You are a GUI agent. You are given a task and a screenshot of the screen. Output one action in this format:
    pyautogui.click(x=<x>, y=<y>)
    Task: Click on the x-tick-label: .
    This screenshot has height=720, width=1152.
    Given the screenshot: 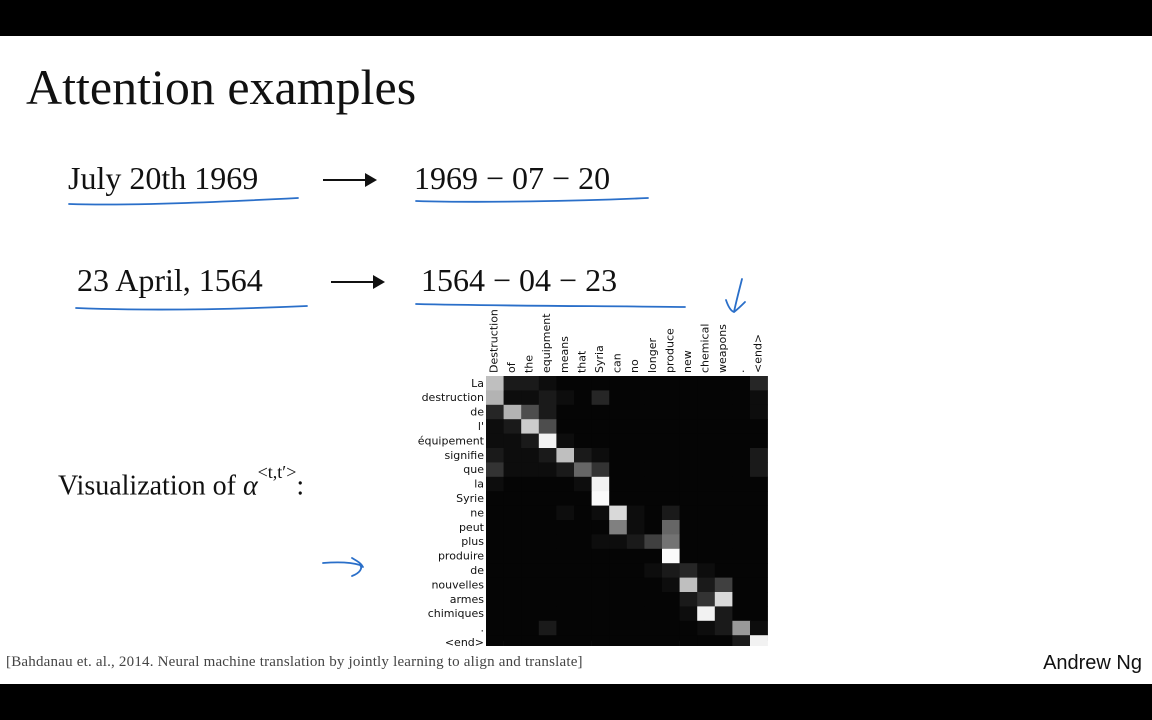 What is the action you would take?
    pyautogui.click(x=740, y=372)
    